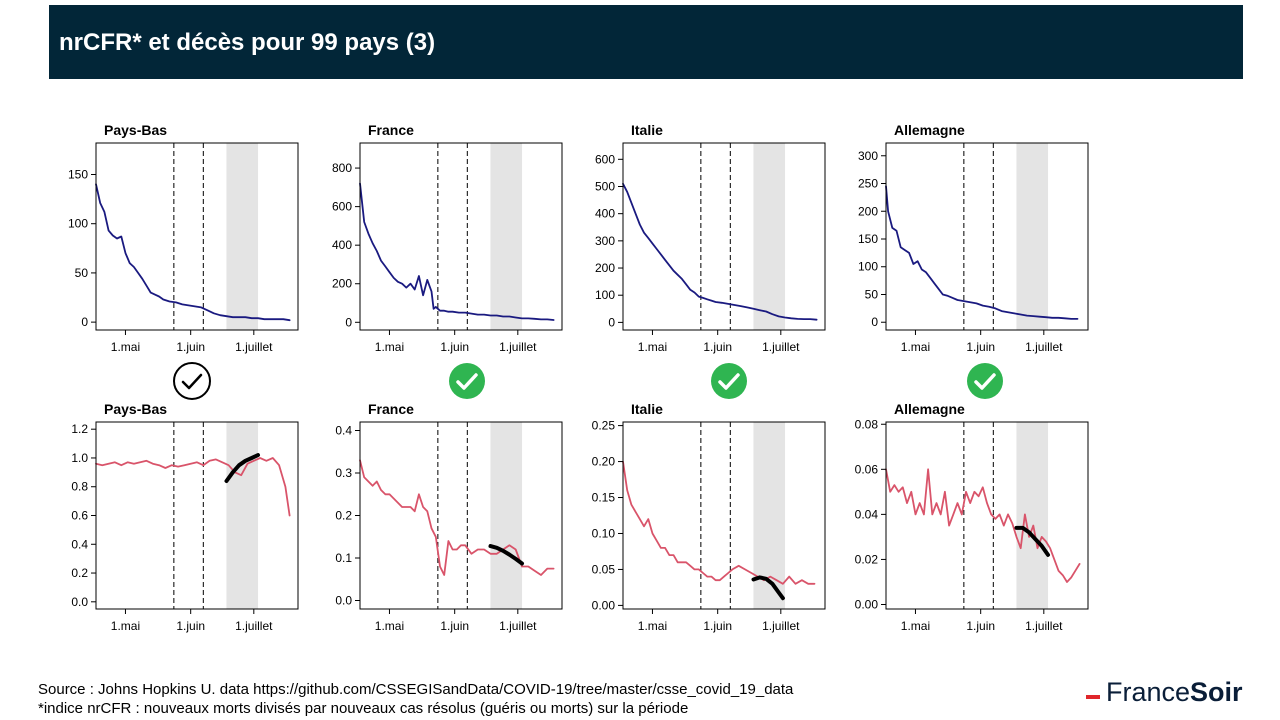 The image size is (1280, 720). What do you see at coordinates (868, 184) in the screenshot?
I see `y-tick-label: 250` at bounding box center [868, 184].